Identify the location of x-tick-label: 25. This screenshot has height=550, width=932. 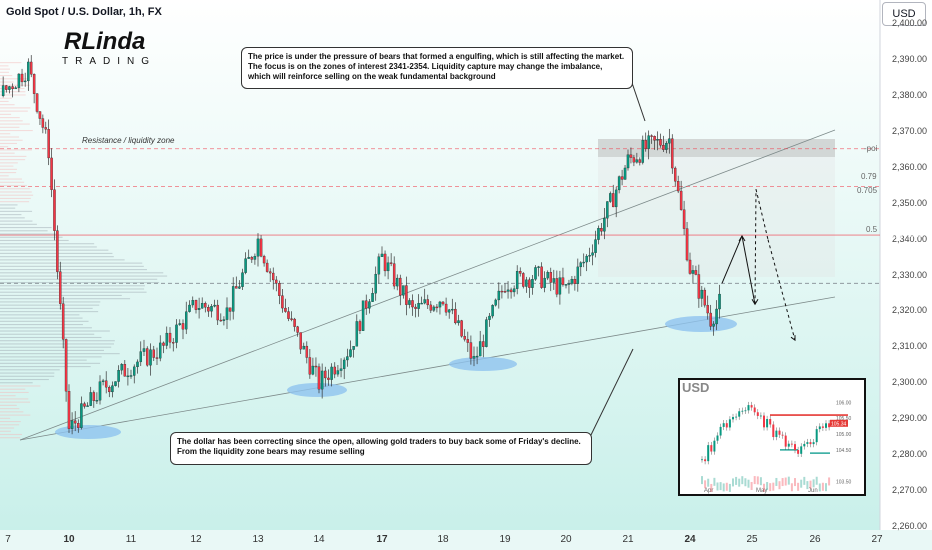
(752, 539).